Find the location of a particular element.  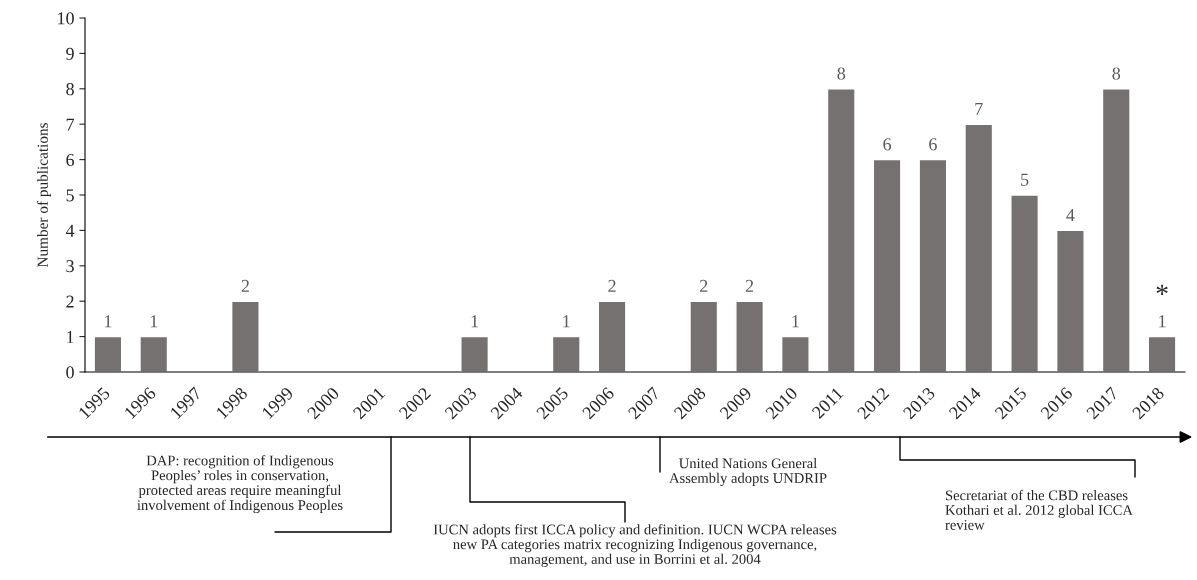

y-tick-label: 3 is located at coordinates (70, 266).